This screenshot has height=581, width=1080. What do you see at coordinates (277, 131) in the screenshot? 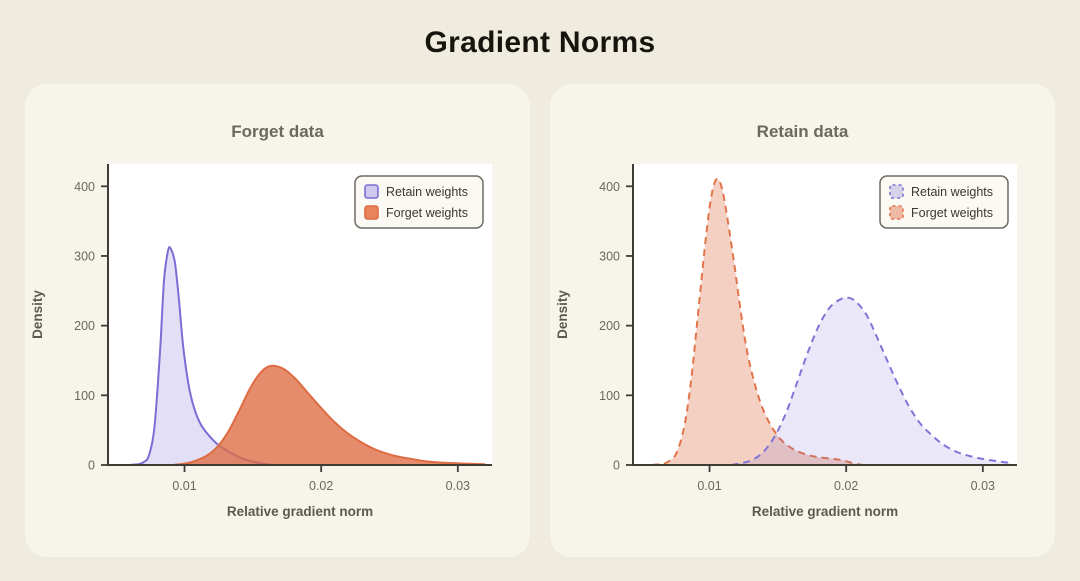
I see `panel-title-forget-data: Forget data` at bounding box center [277, 131].